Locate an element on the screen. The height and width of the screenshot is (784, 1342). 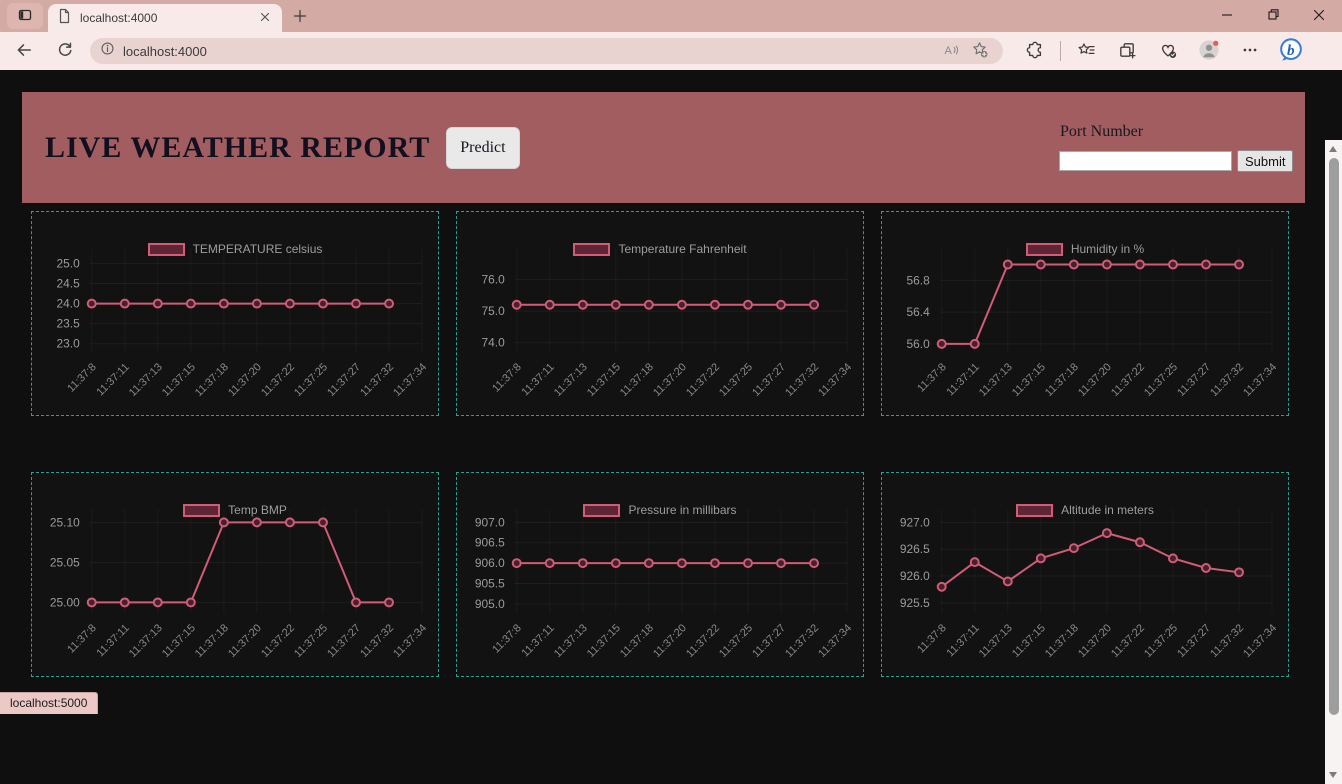
status-link-preview: localhost:5000 is located at coordinates (49, 703).